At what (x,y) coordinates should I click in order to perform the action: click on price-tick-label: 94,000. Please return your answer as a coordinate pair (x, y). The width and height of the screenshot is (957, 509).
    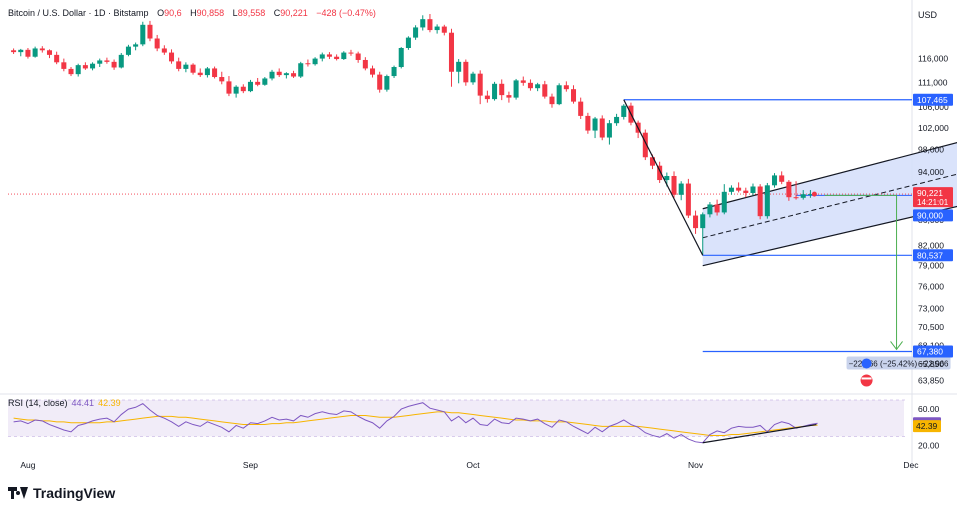
    Looking at the image, I should click on (931, 172).